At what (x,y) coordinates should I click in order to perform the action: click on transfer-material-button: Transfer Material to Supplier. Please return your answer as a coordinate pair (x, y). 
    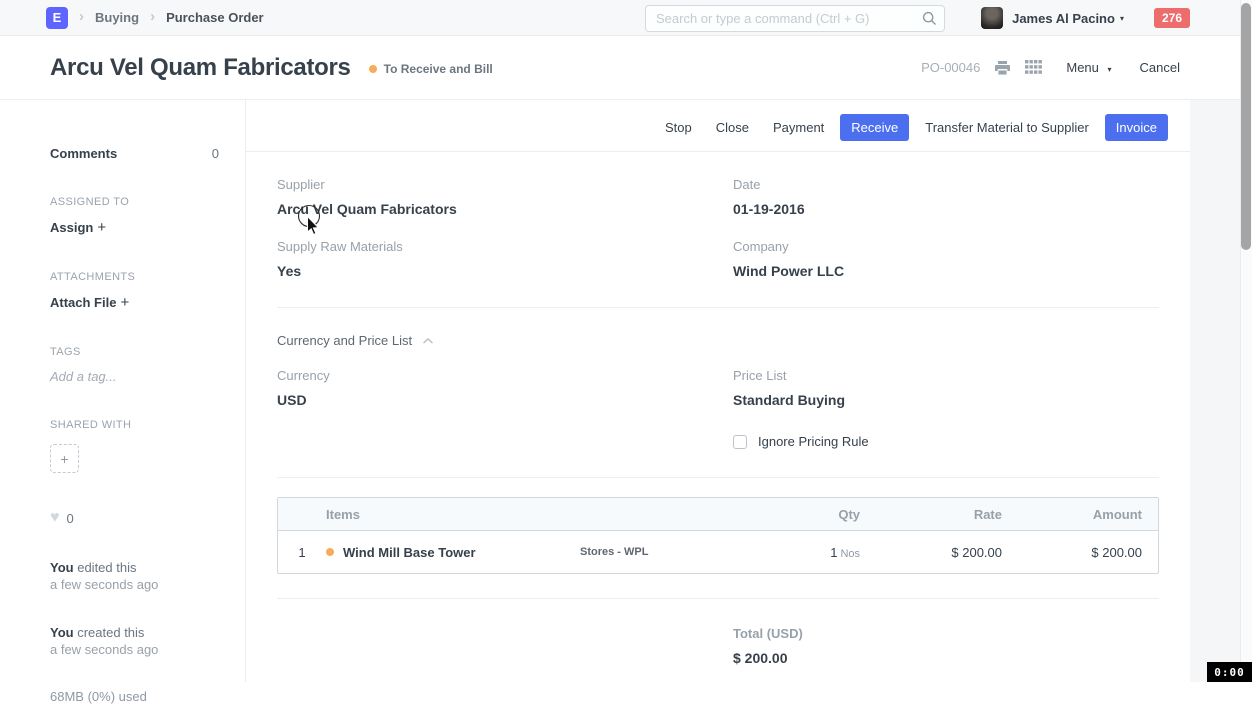
    Looking at the image, I should click on (1007, 127).